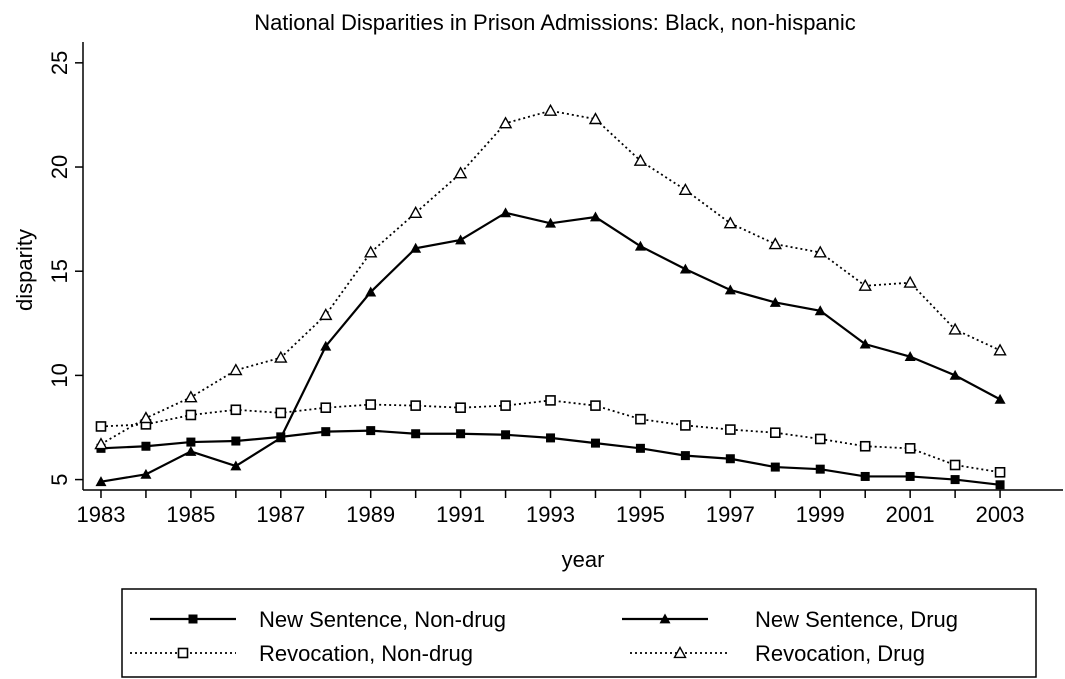 The height and width of the screenshot is (679, 1065). What do you see at coordinates (460, 514) in the screenshot?
I see `x-tick-label: 1991` at bounding box center [460, 514].